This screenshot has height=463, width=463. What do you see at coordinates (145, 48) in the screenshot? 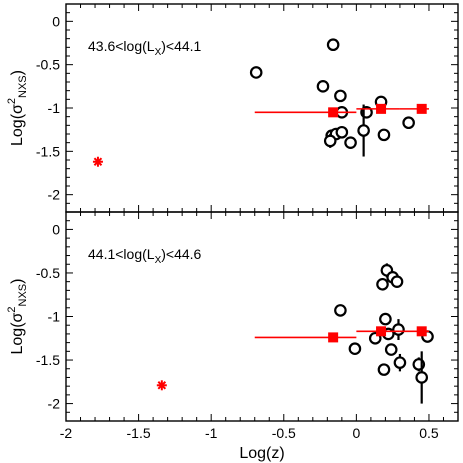
I see `panel-top-annotation: 43.6<log(LX)<44.1` at bounding box center [145, 48].